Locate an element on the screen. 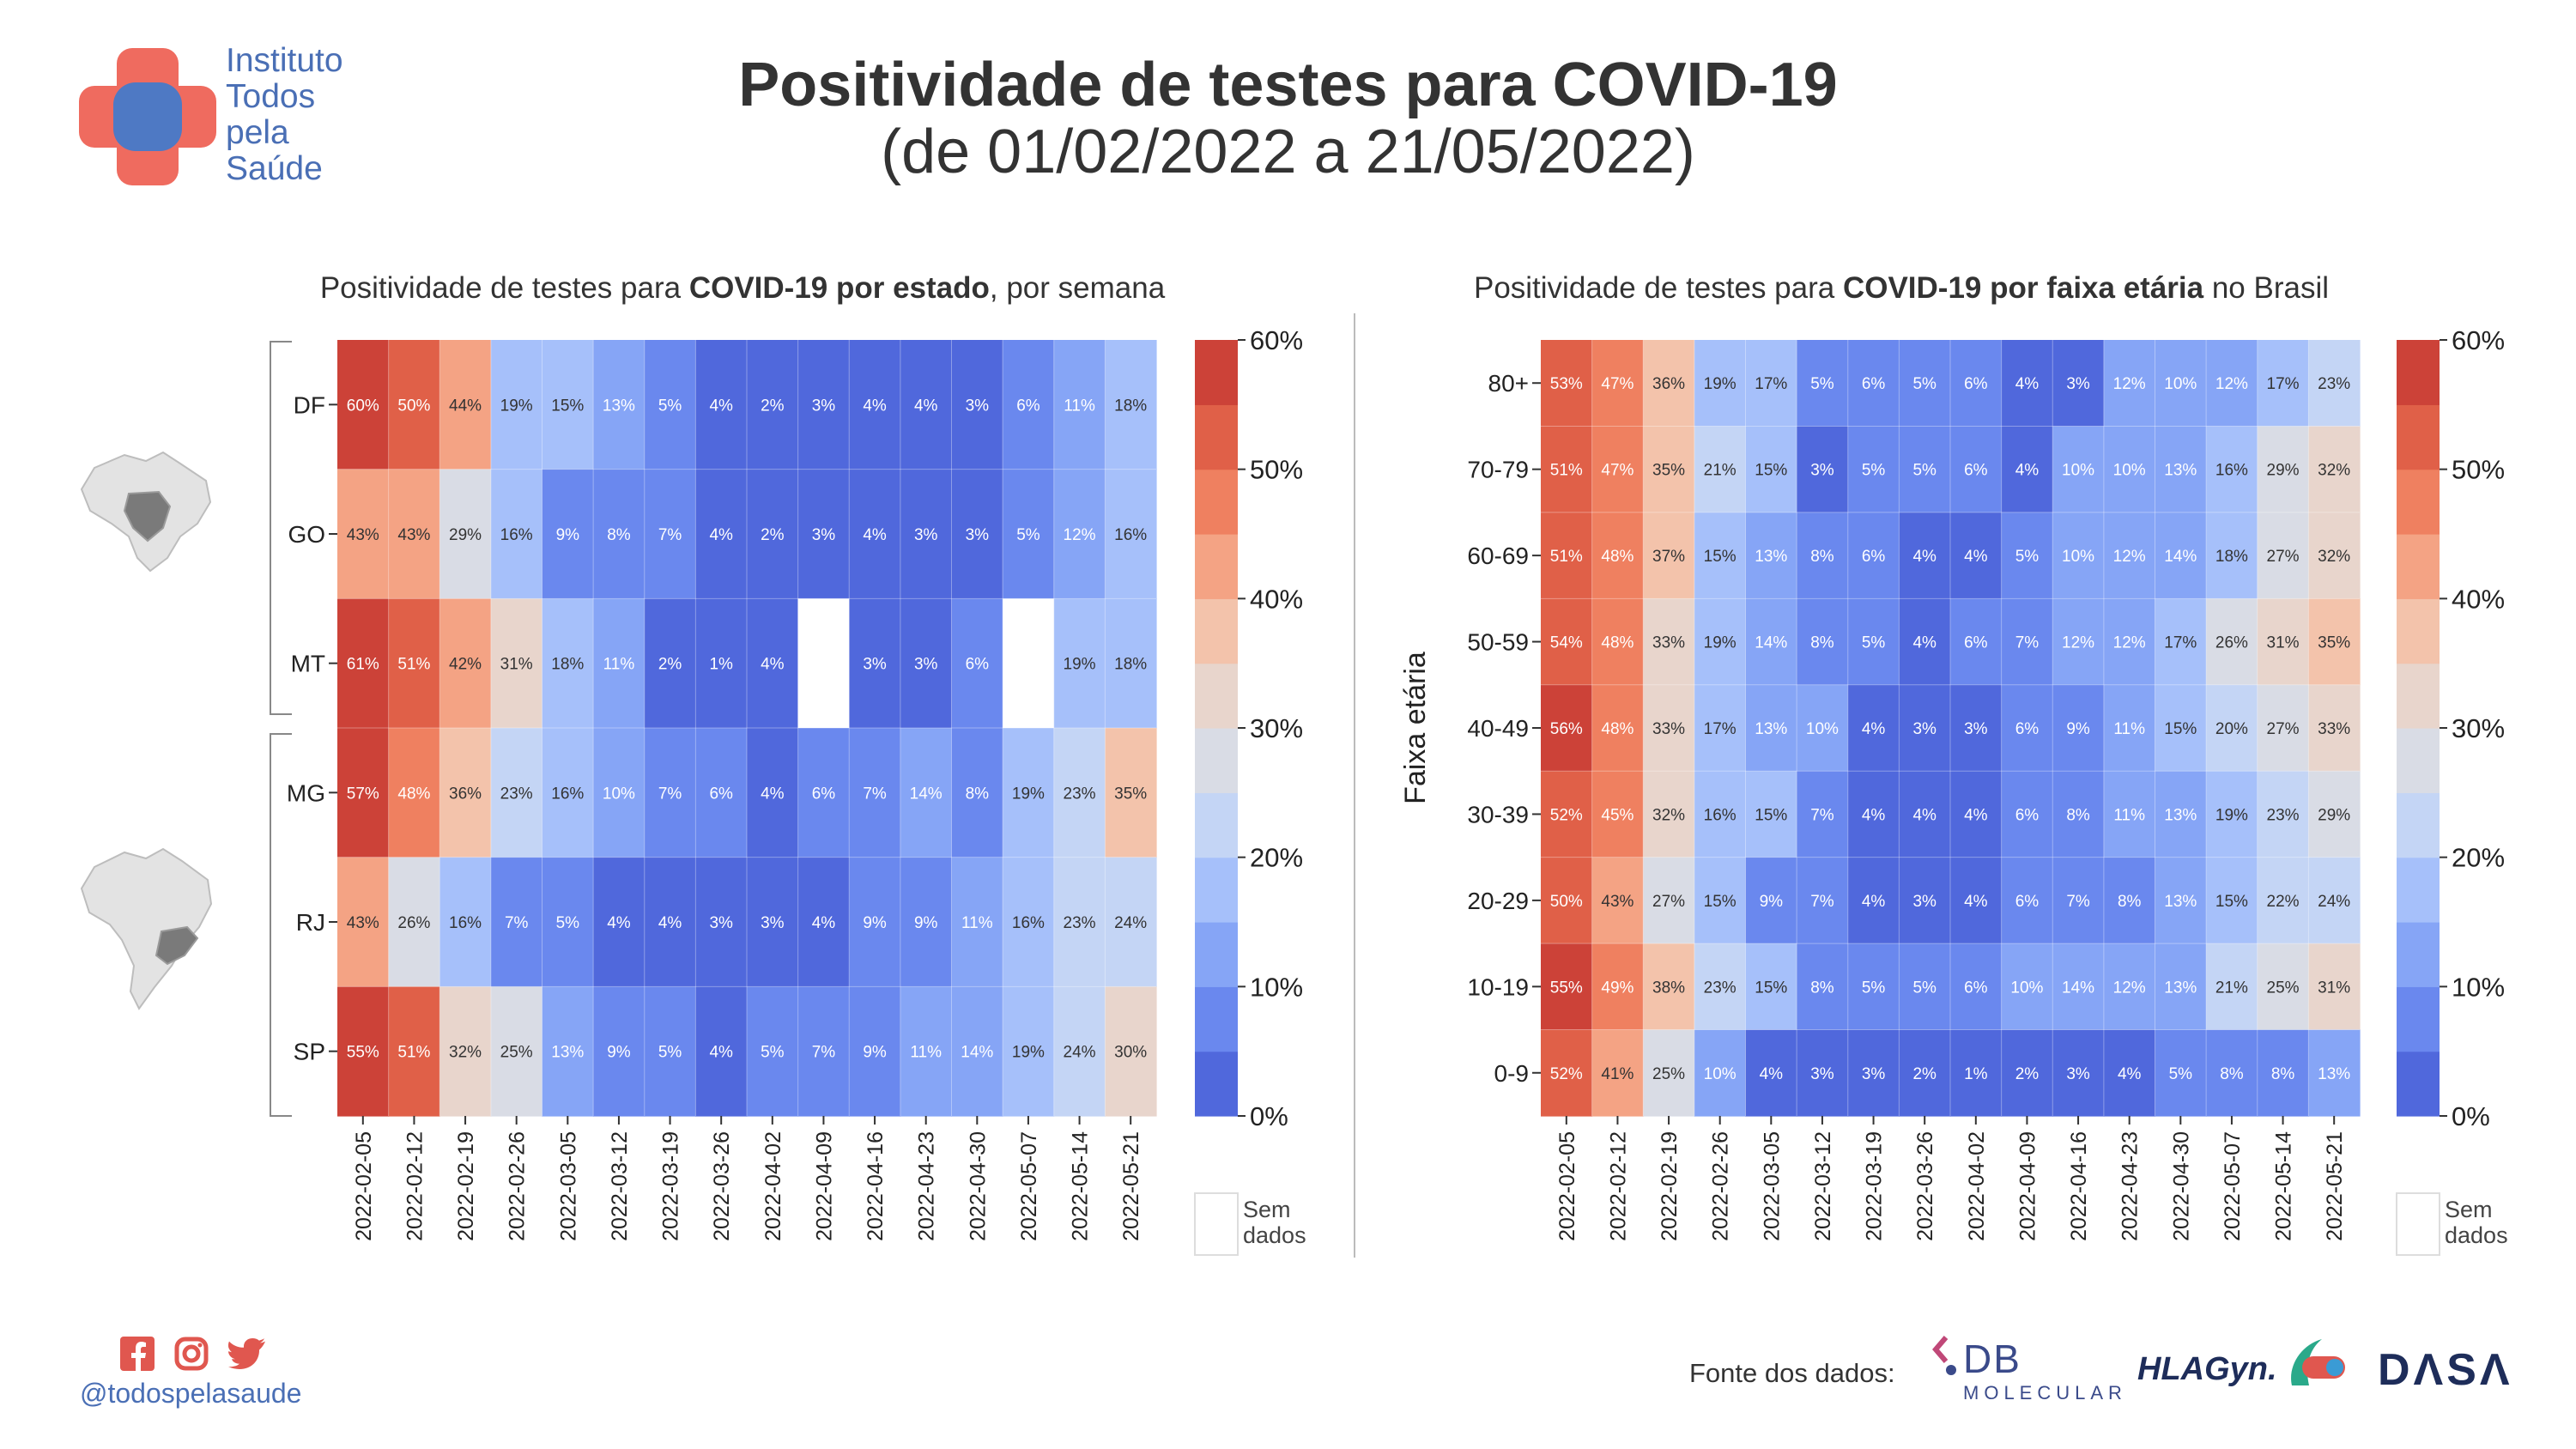 The image size is (2576, 1449). hlagyn-logo: HLAGyn. is located at coordinates (2207, 1369).